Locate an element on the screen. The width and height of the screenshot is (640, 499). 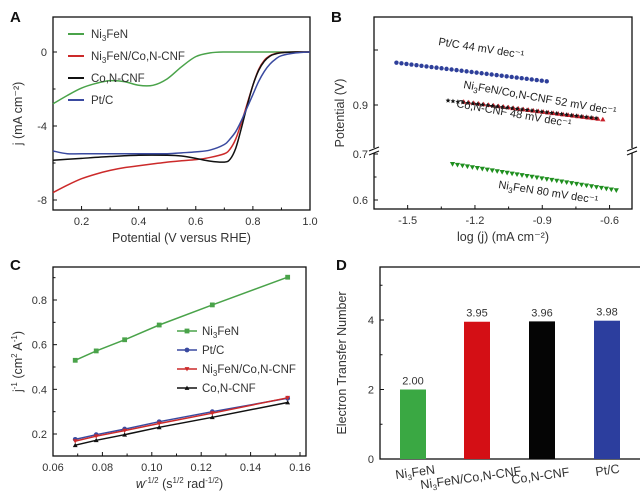
series-pt-c is located at coordinates (471, 72).